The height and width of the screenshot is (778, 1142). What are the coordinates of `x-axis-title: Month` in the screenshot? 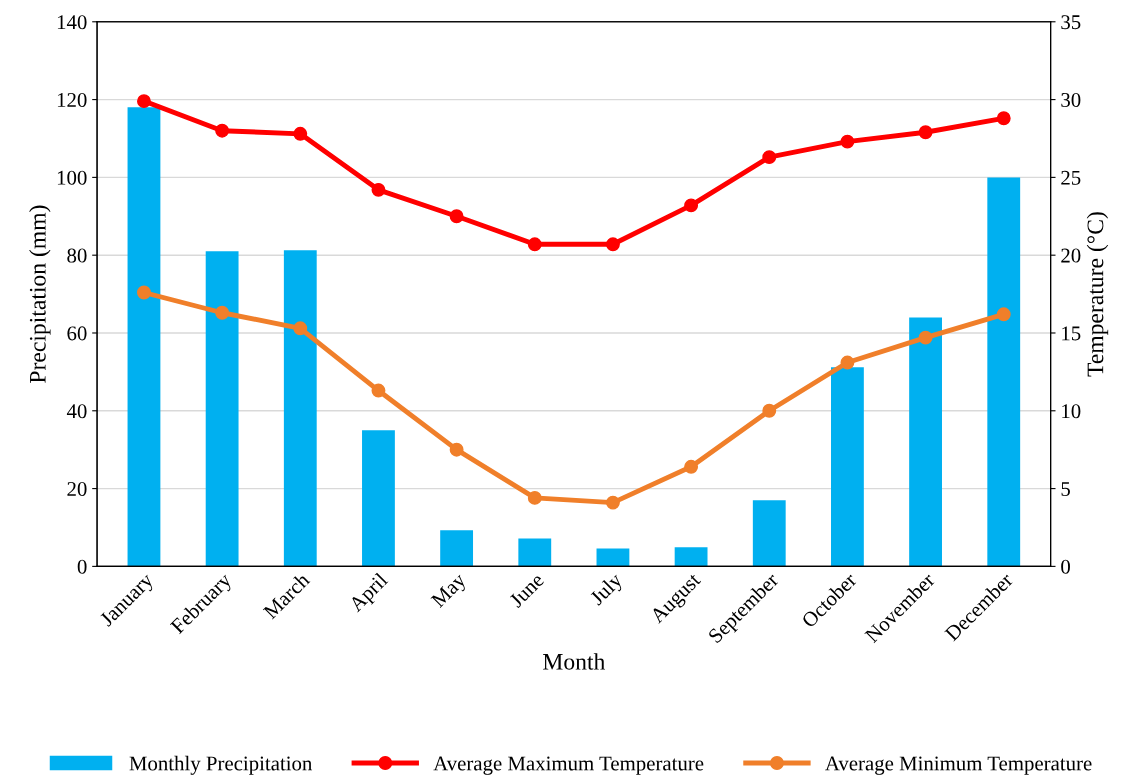 It's located at (574, 661).